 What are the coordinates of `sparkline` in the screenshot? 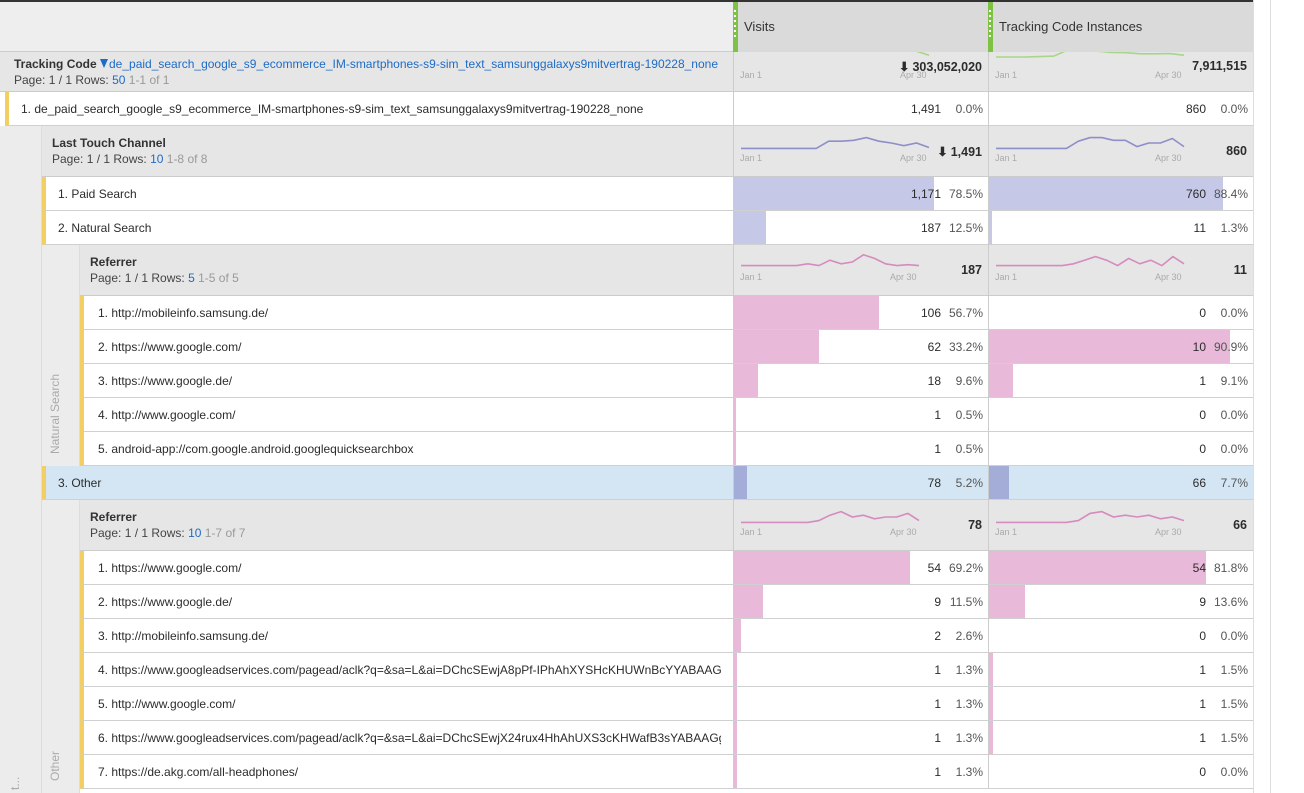 It's located at (1090, 261).